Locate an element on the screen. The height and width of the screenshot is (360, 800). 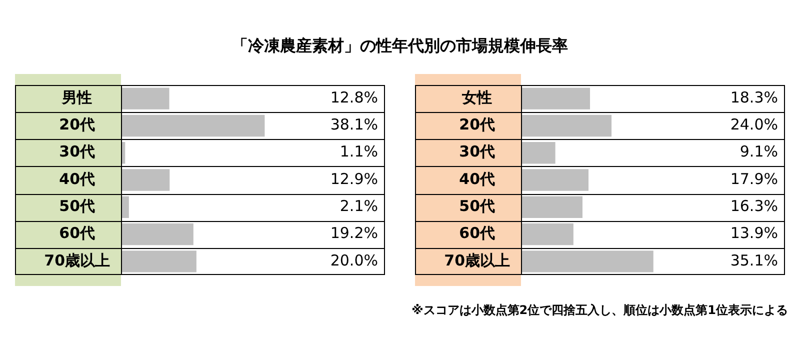
data-label: 1.1% is located at coordinates (359, 151).